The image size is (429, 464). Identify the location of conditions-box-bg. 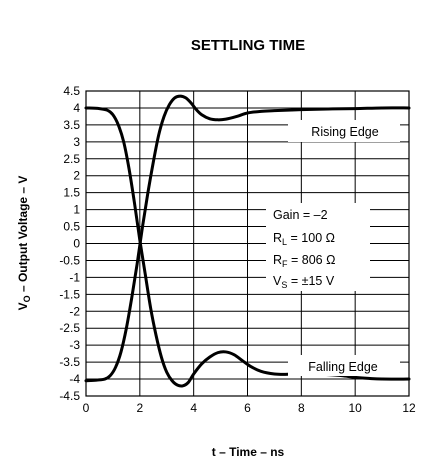
(318, 247).